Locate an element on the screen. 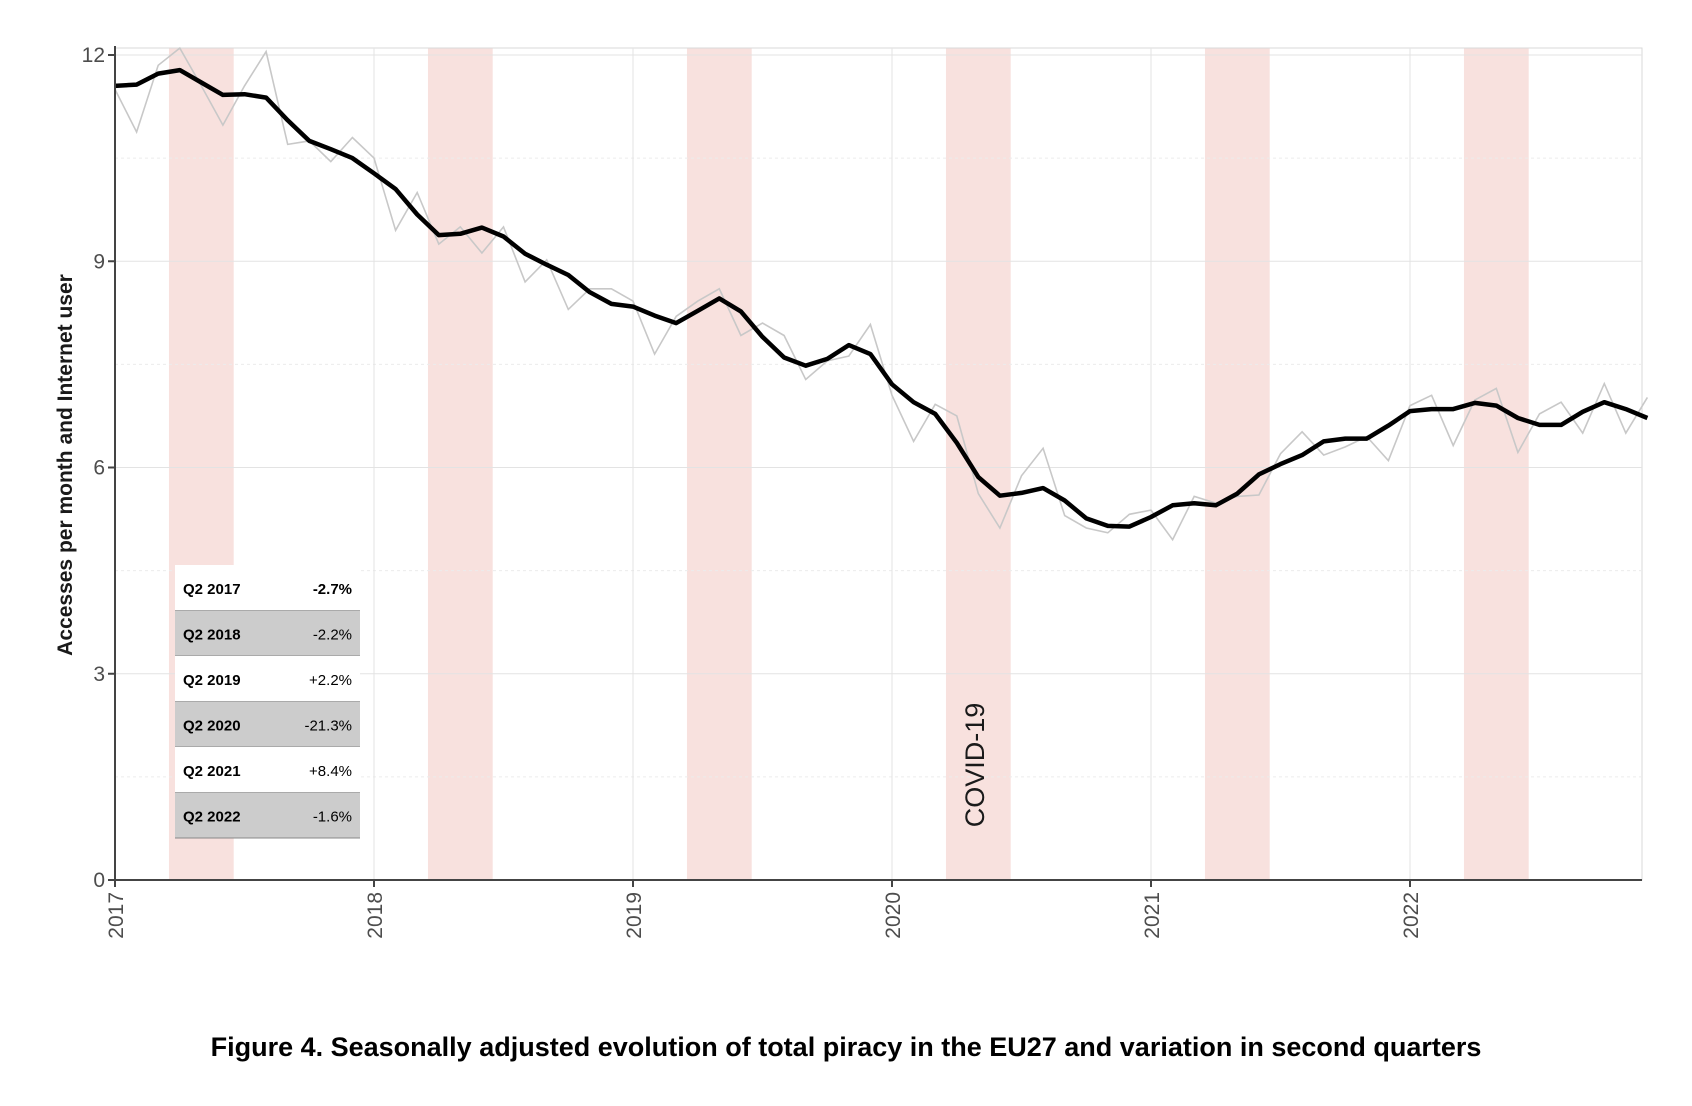 Image resolution: width=1692 pixels, height=1106 pixels. x-tick-label-2019: 2019 is located at coordinates (634, 915).